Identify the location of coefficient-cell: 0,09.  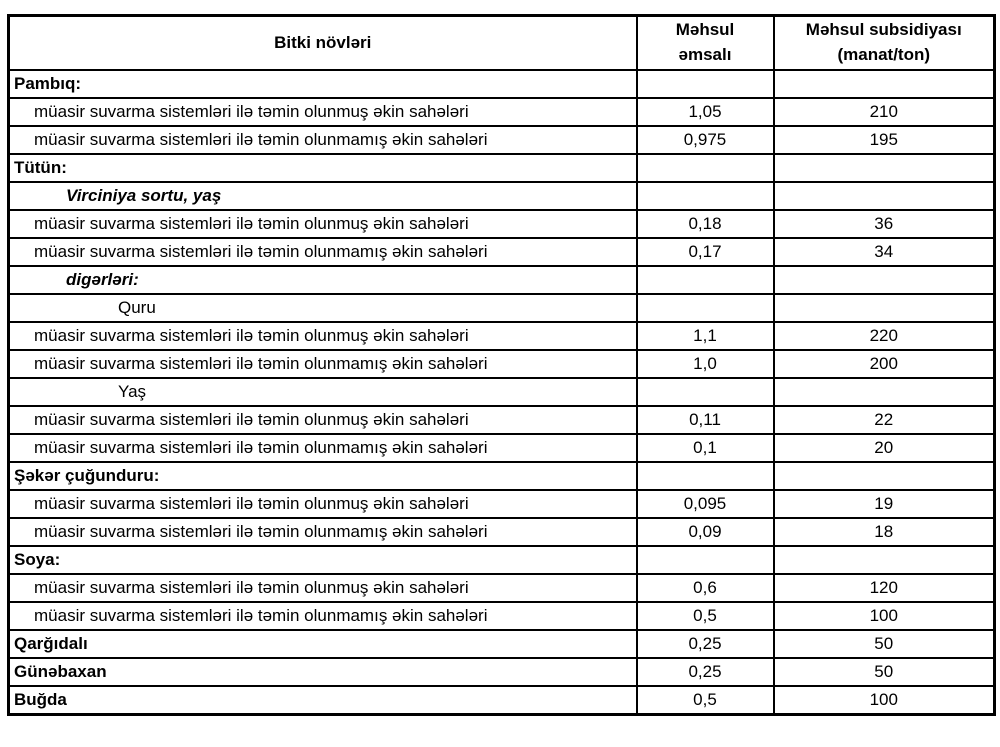
(705, 532).